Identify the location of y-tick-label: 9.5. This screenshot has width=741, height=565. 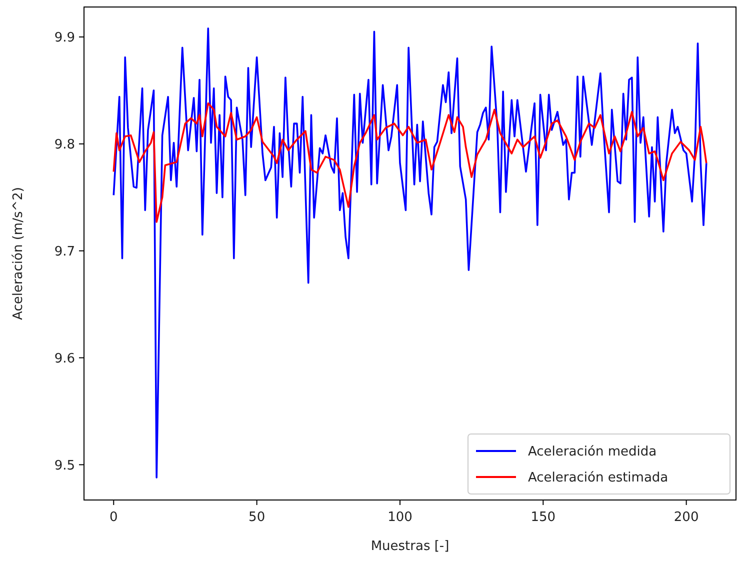
(64, 466).